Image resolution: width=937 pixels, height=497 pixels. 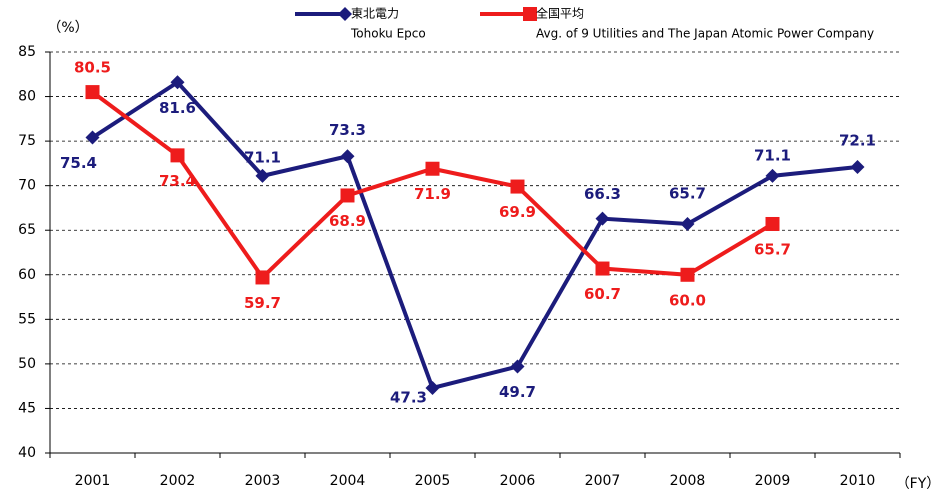 What do you see at coordinates (603, 481) in the screenshot?
I see `x-tick-label: 2007` at bounding box center [603, 481].